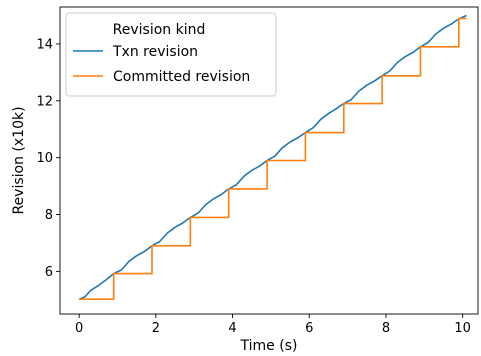 This screenshot has height=356, width=481. I want to click on y-tick-label: 12, so click(44, 101).